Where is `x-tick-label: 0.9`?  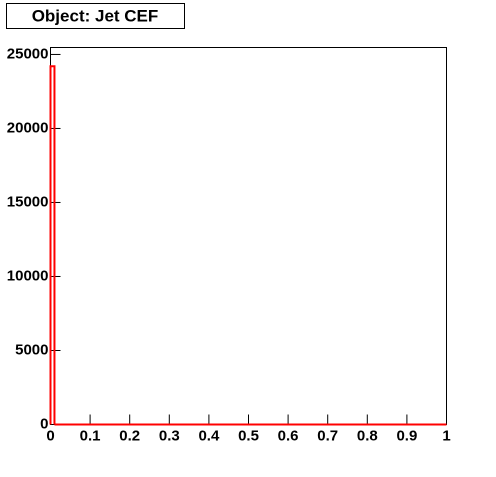
x-tick-label: 0.9 is located at coordinates (406, 435).